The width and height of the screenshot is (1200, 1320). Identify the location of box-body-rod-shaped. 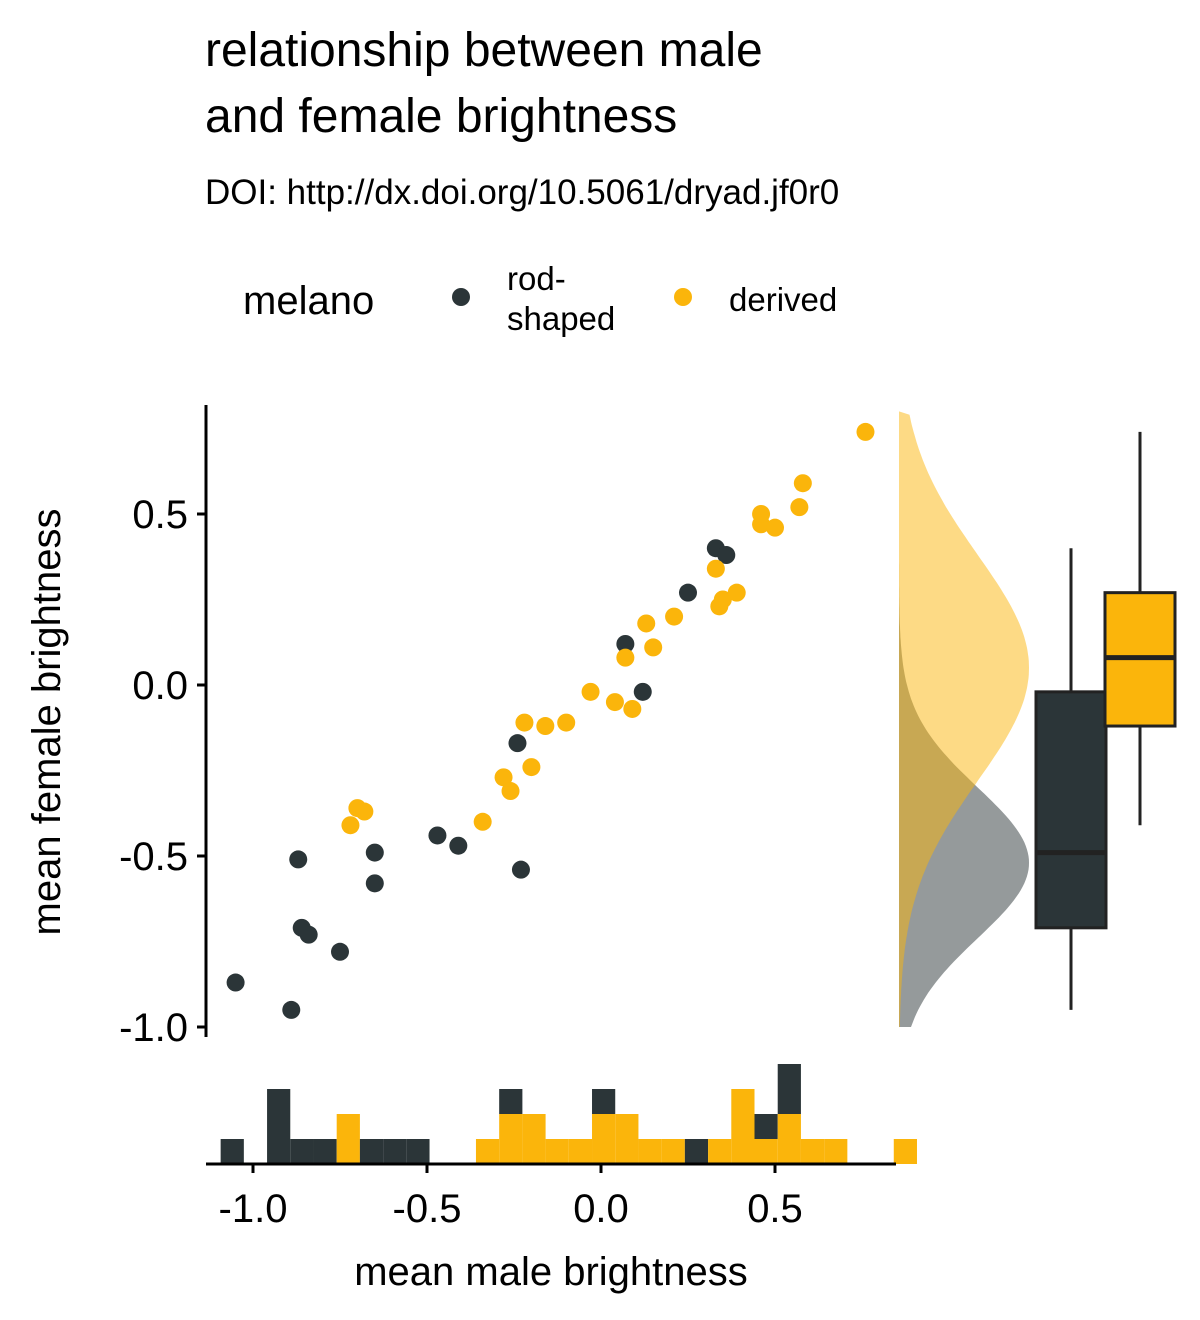
(1071, 810).